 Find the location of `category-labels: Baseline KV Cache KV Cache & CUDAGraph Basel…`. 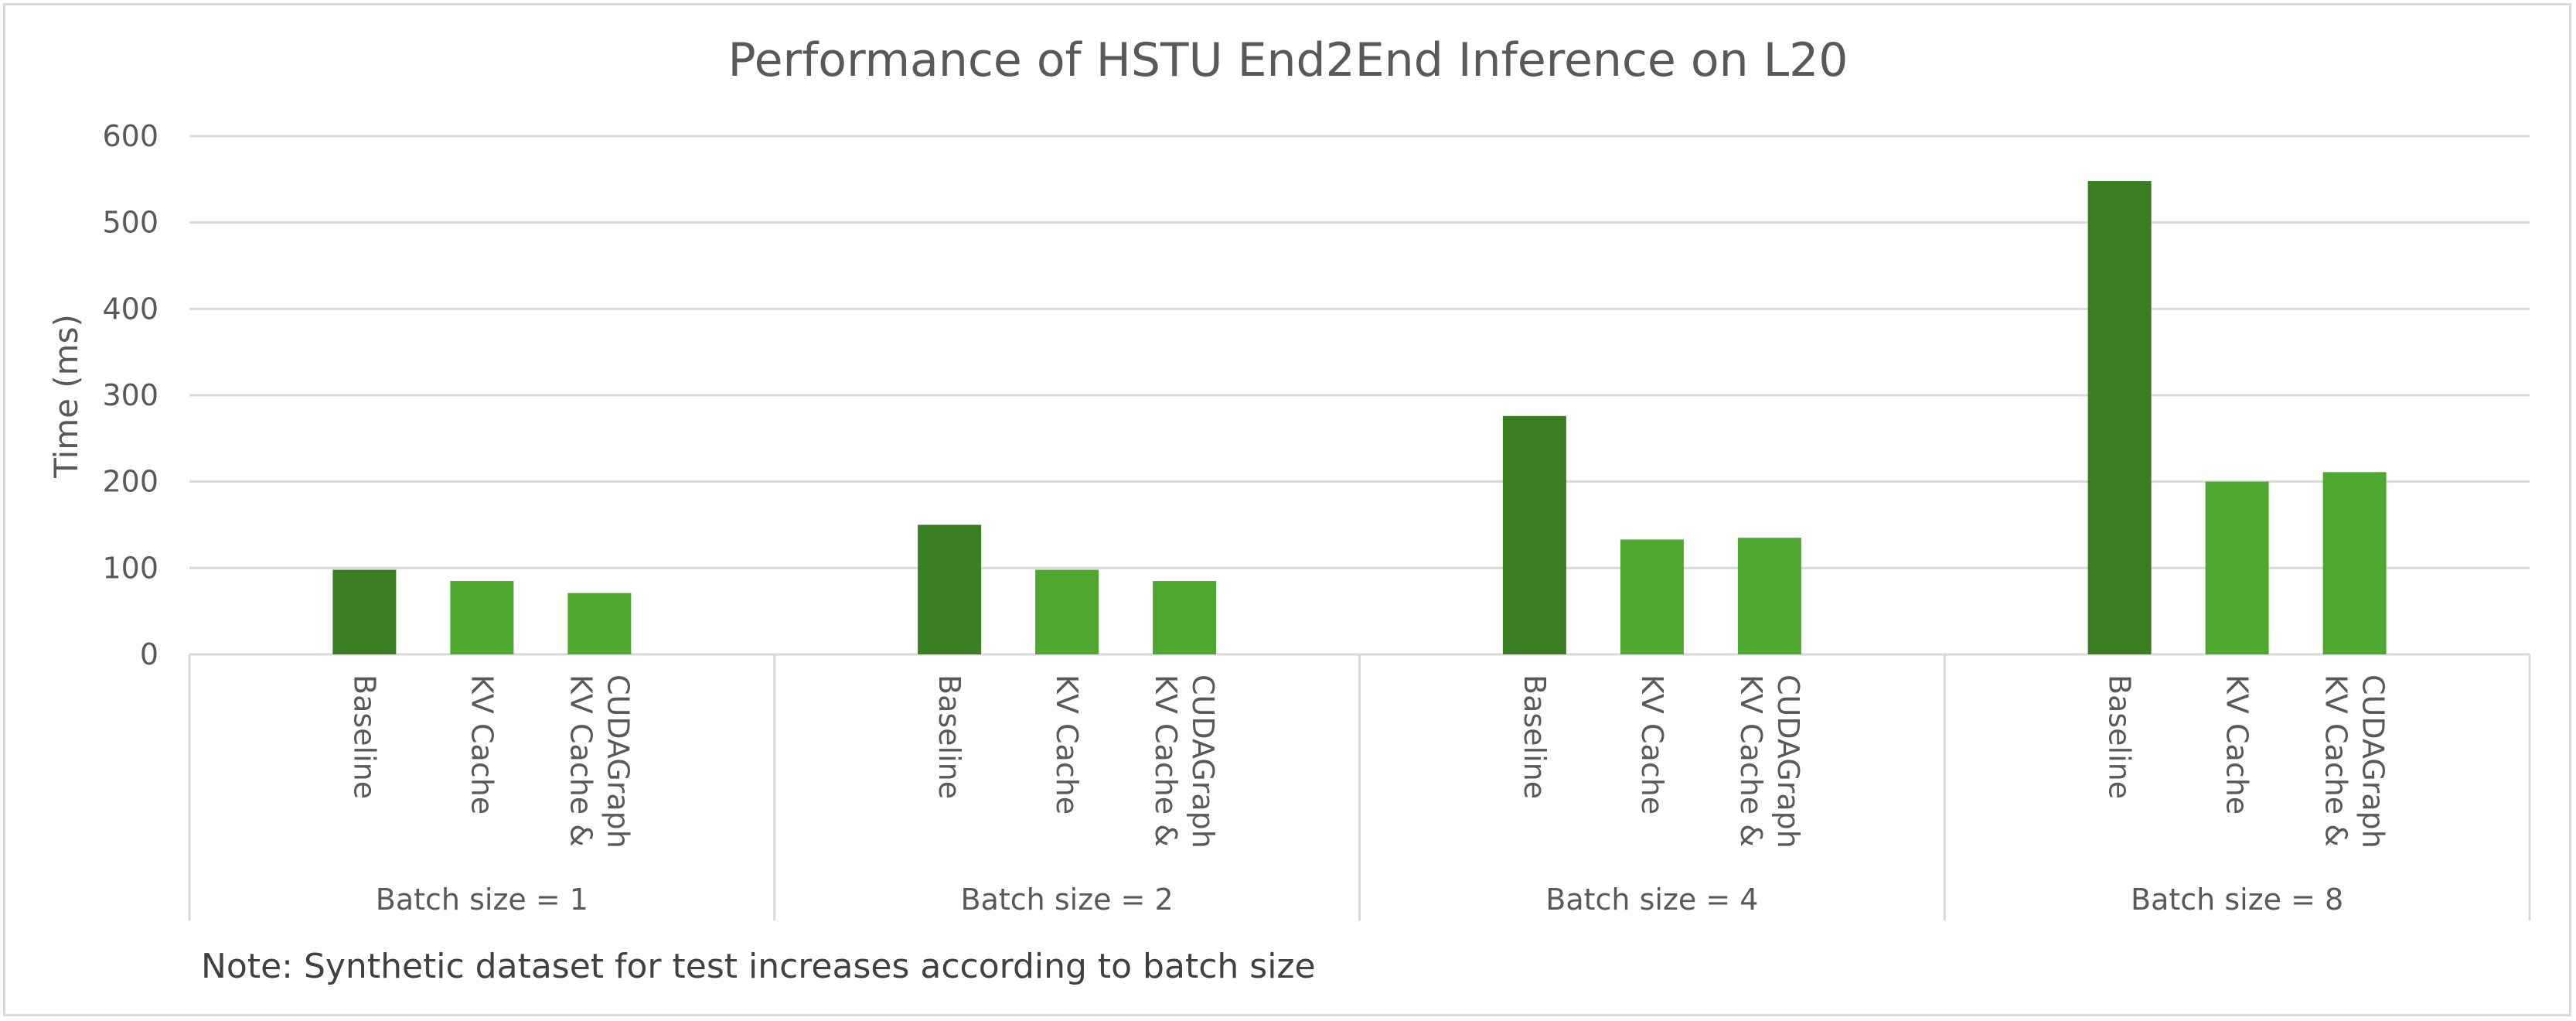

category-labels: Baseline KV Cache KV Cache & CUDAGraph Basel… is located at coordinates (1368, 761).